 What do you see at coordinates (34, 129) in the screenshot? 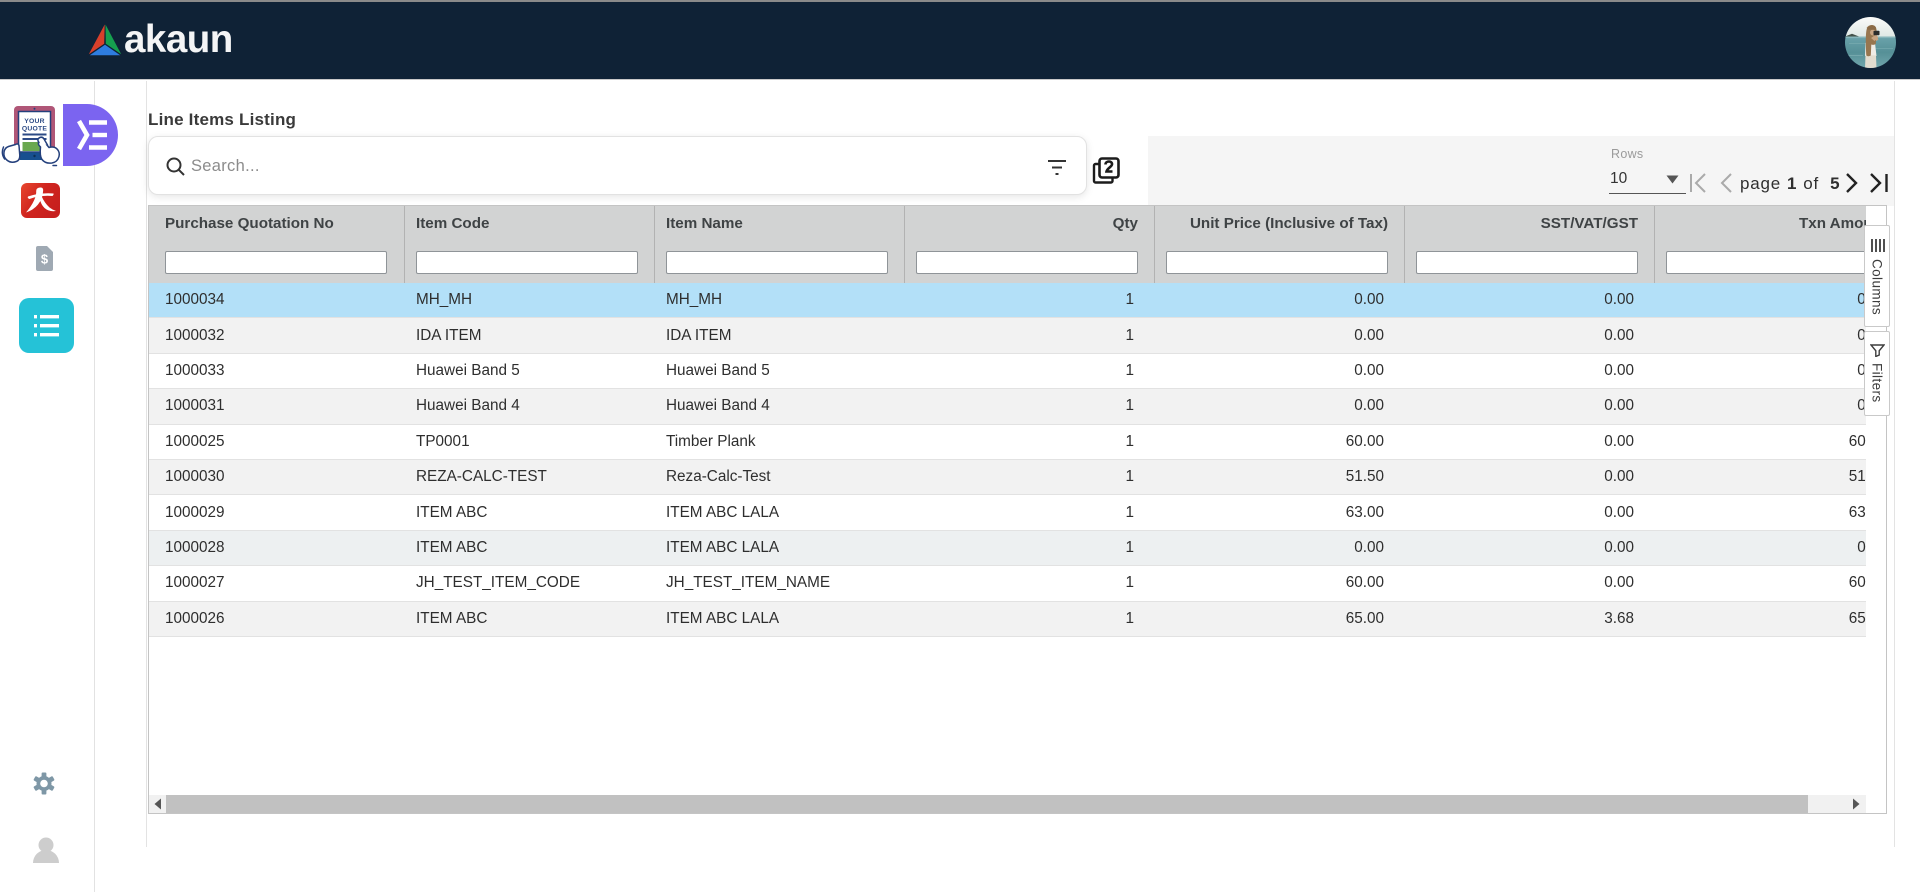
I see `svg-text: QUOTE` at bounding box center [34, 129].